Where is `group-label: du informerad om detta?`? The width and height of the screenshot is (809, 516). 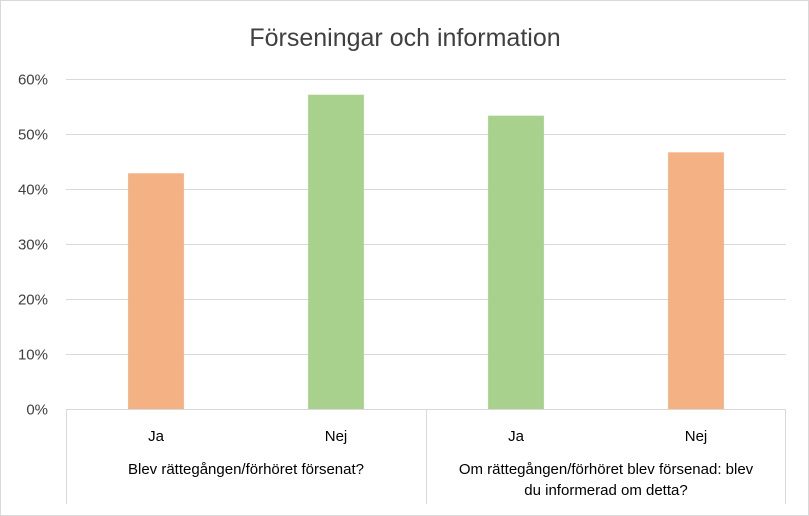 group-label: du informerad om detta? is located at coordinates (605, 490).